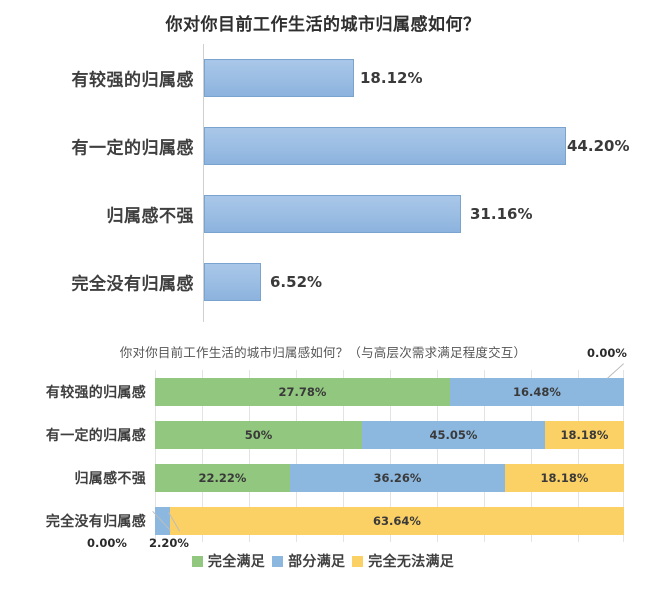  I want to click on chart2-stacked-bar: 50% 45.05% 18.18%, so click(389, 434).